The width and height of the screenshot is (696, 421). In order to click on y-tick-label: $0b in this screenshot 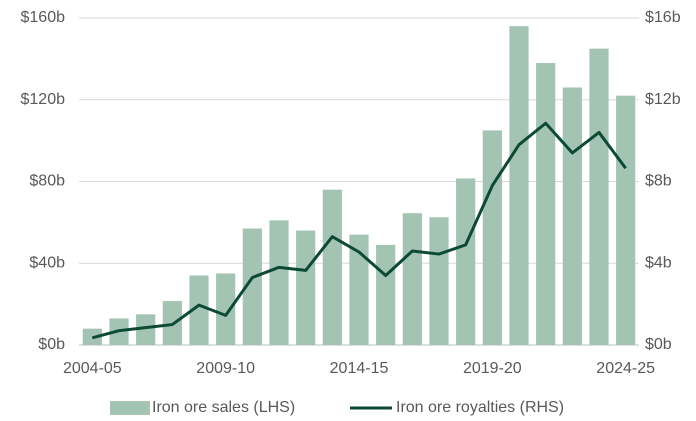, I will do `click(51, 344)`.